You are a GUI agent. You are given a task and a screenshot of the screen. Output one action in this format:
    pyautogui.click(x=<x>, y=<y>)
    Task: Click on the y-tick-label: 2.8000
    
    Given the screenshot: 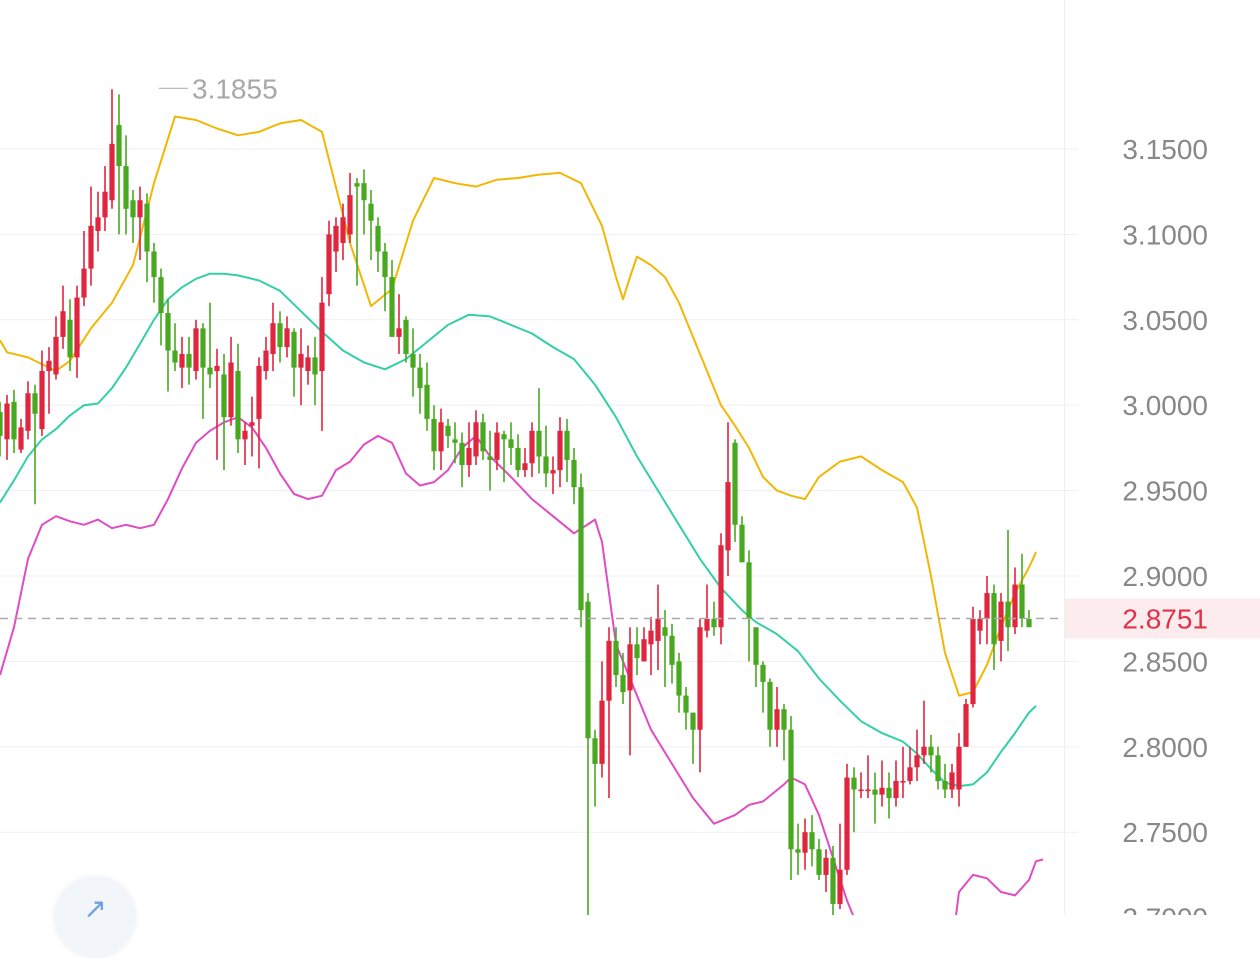 What is the action you would take?
    pyautogui.click(x=1165, y=747)
    